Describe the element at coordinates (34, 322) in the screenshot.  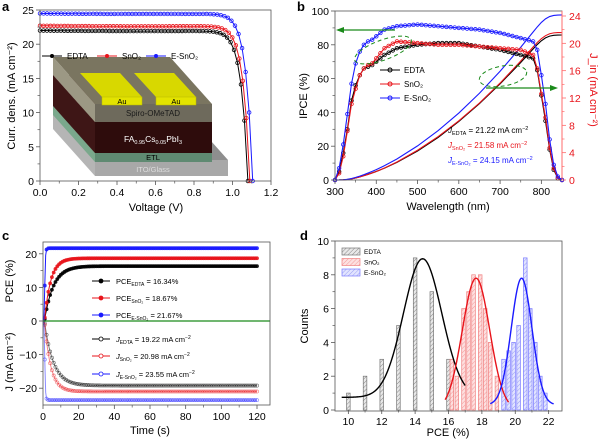
I see `y-tick-label: 0` at that location.